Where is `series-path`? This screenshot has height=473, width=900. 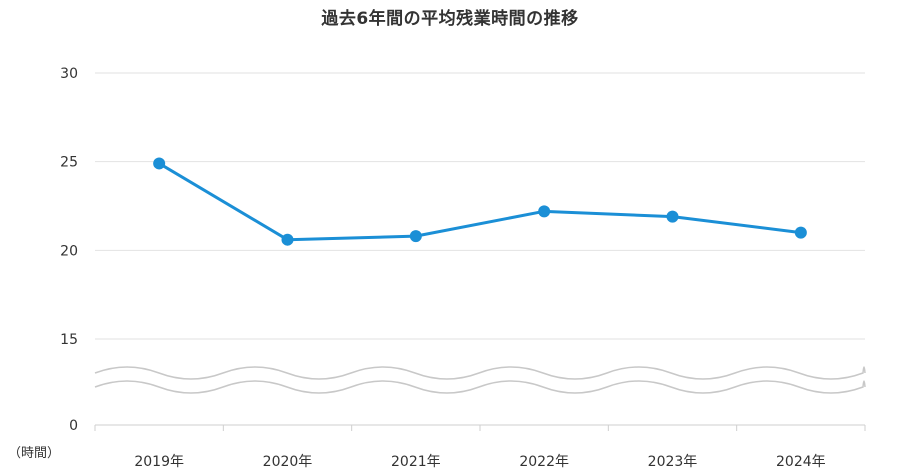 series-path is located at coordinates (480, 201).